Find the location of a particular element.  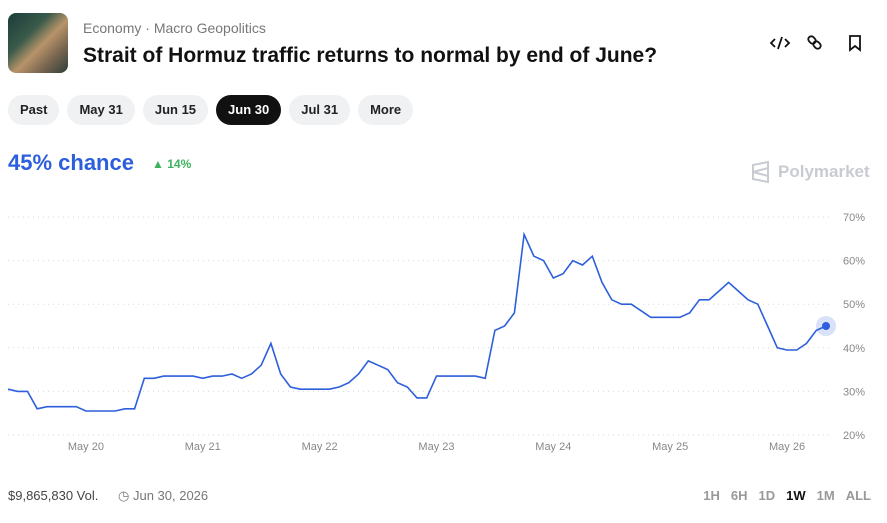

range-button: ALL is located at coordinates (858, 495).